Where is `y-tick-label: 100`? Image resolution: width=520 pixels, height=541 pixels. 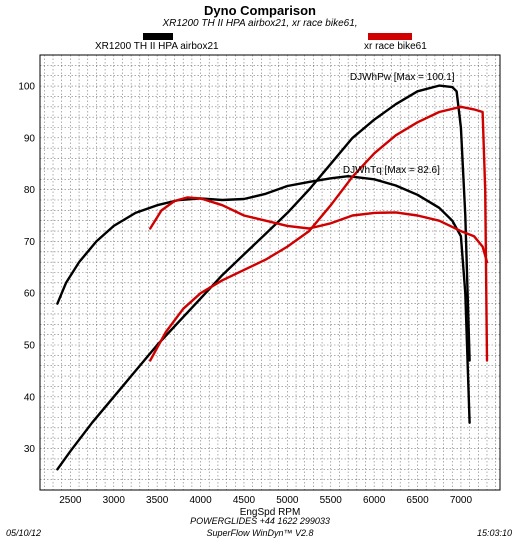
y-tick-label: 100 is located at coordinates (26, 87).